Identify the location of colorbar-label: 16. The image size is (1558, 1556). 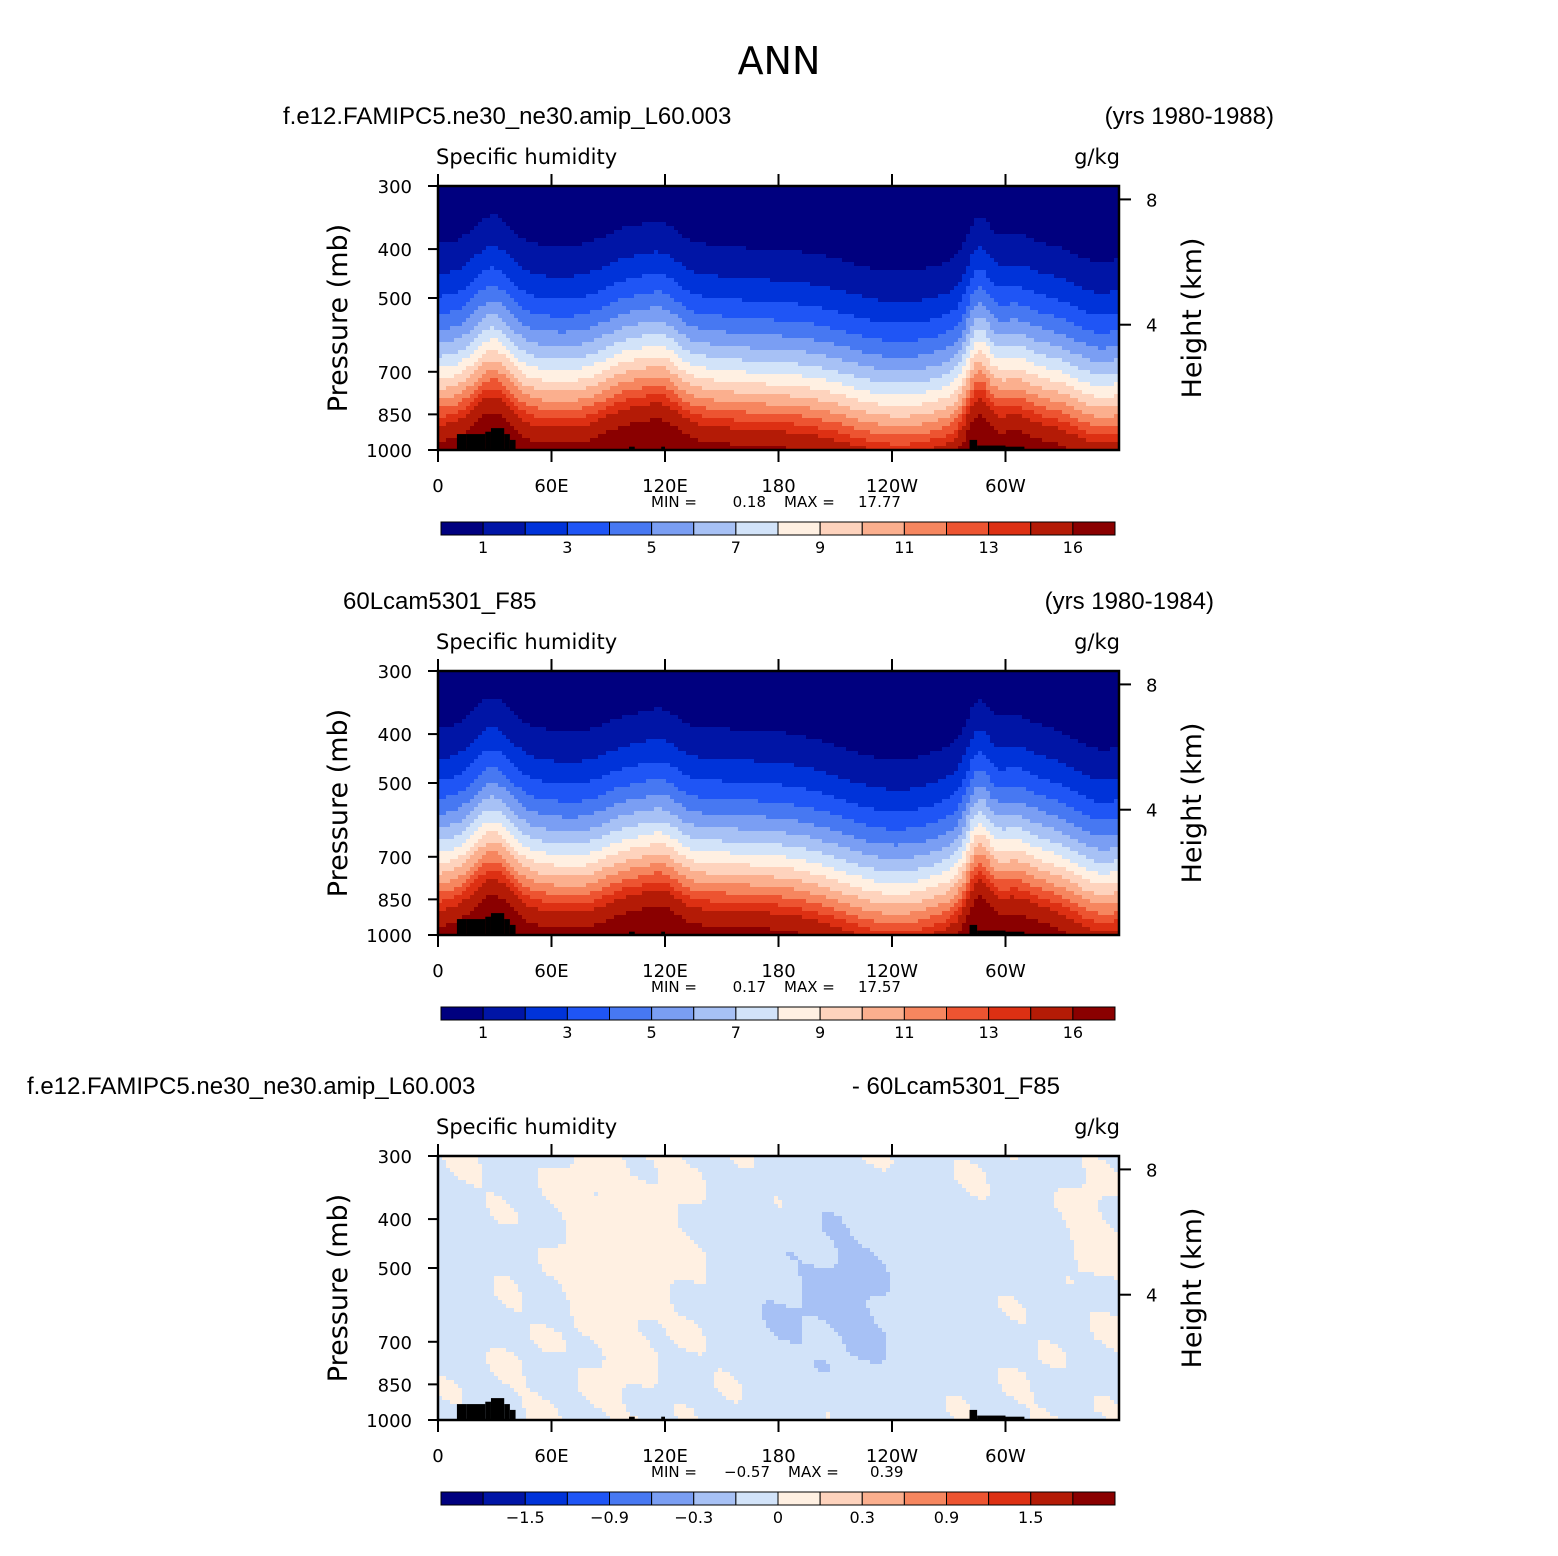
(1073, 1032).